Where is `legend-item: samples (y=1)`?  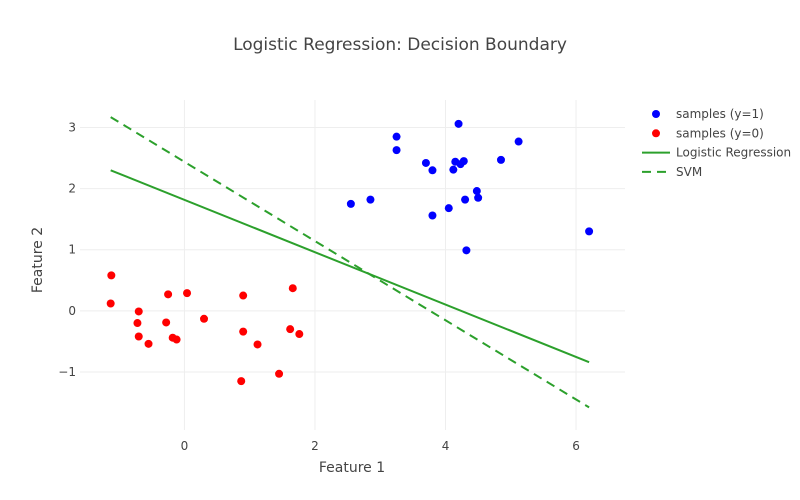
legend-item: samples (y=1) is located at coordinates (708, 114).